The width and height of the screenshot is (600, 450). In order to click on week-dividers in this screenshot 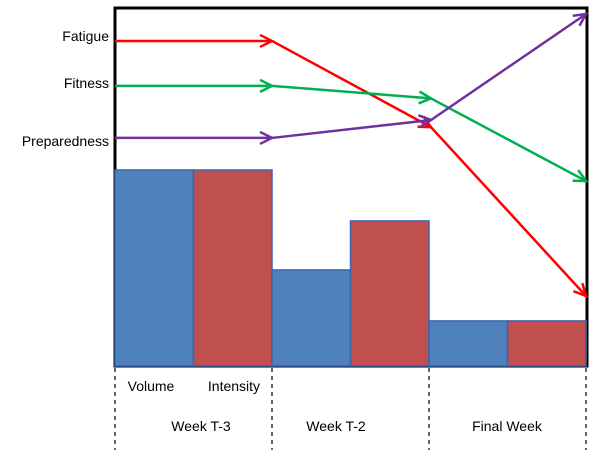, I will do `click(350, 409)`.